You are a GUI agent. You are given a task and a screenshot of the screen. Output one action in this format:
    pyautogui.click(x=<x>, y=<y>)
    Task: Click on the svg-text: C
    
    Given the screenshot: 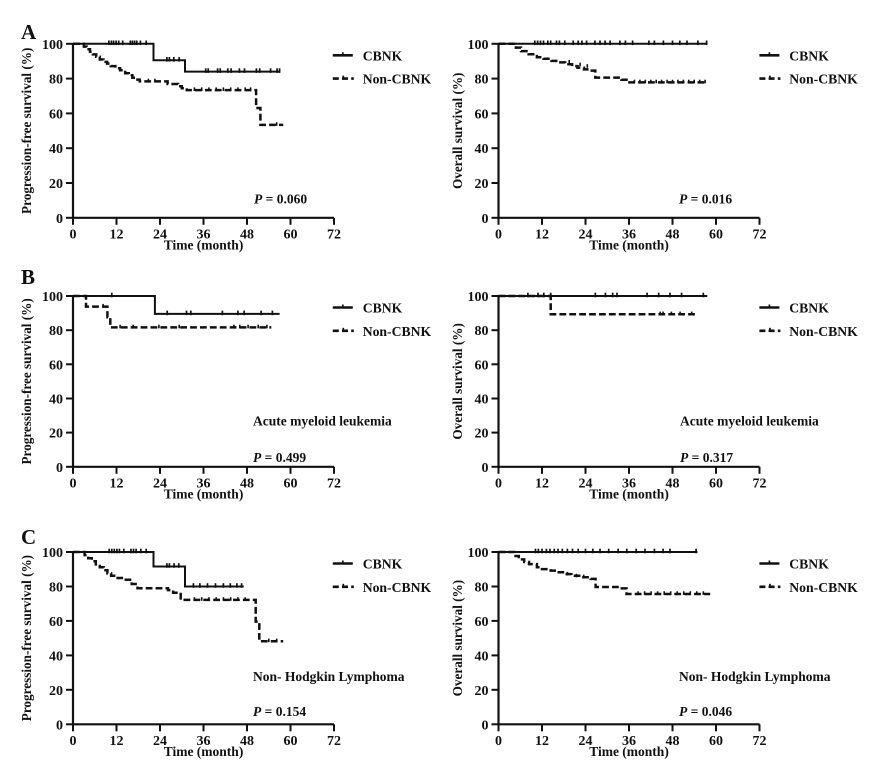 What is the action you would take?
    pyautogui.click(x=28, y=537)
    